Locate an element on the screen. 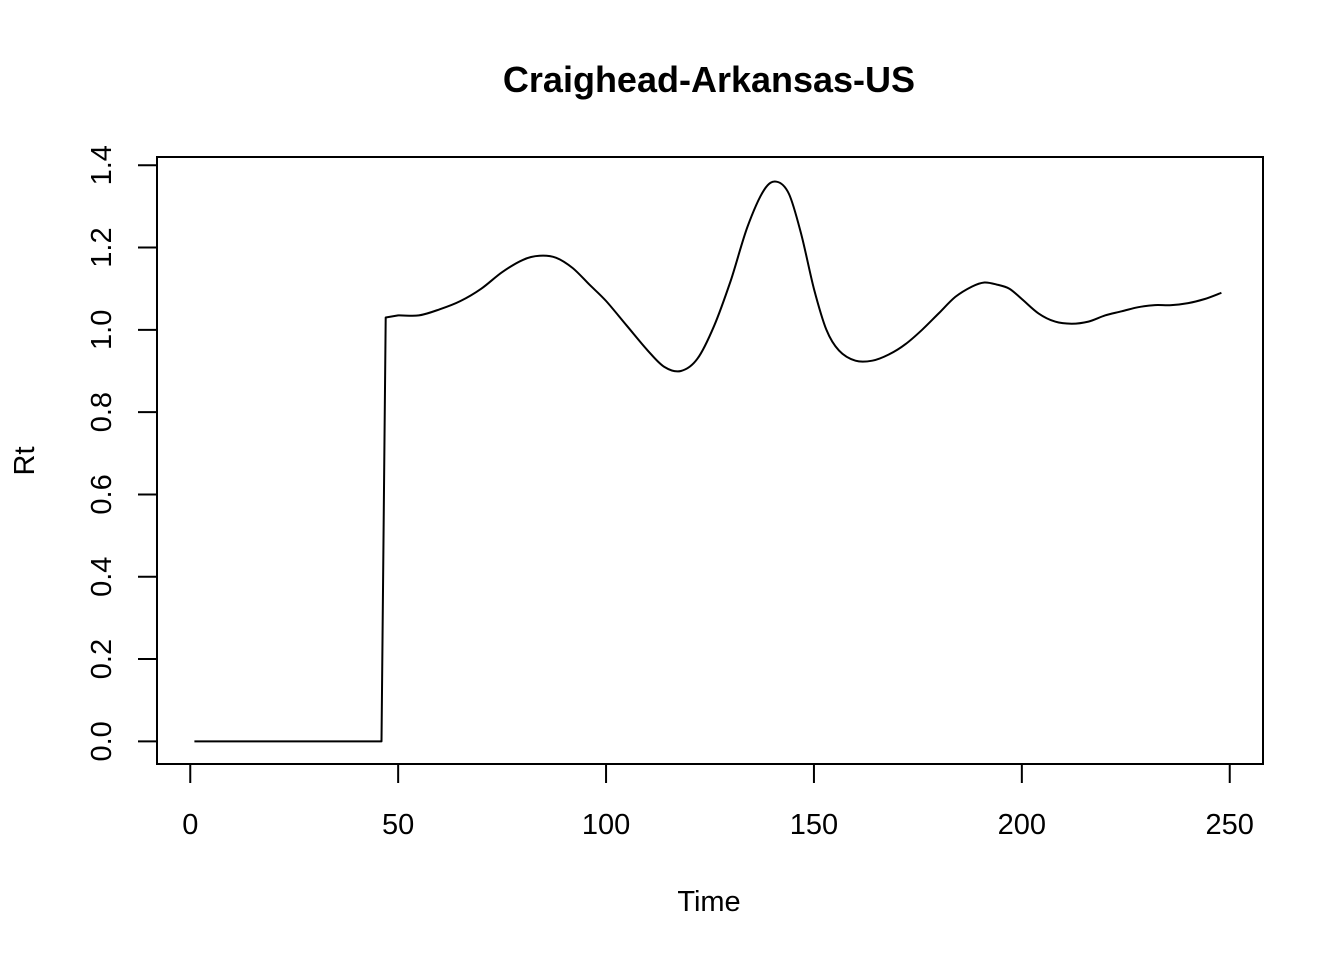  y-tick-label: 0.6 is located at coordinates (102, 494).